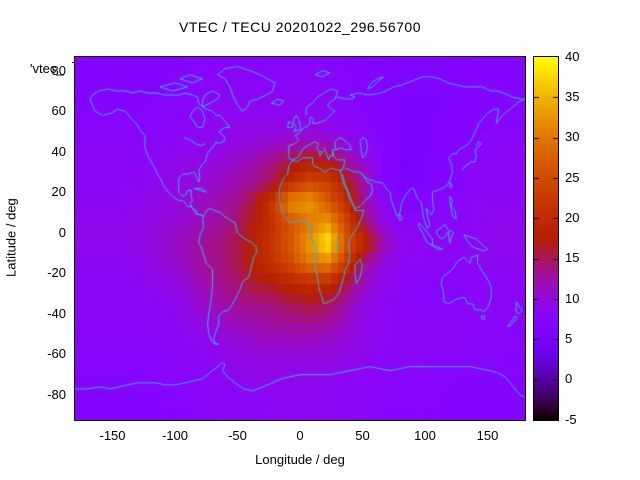 The height and width of the screenshot is (480, 640). What do you see at coordinates (572, 56) in the screenshot?
I see `colorbar-tick-label: 40` at bounding box center [572, 56].